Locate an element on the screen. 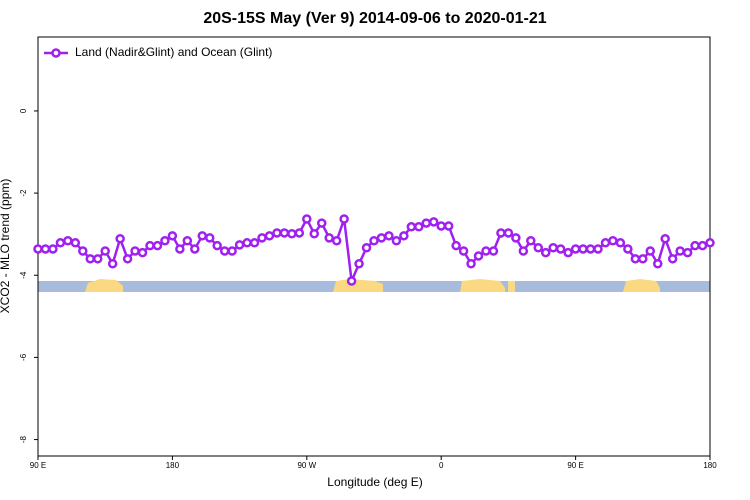 This screenshot has height=500, width=750. x-tick-label: 90 W is located at coordinates (306, 465).